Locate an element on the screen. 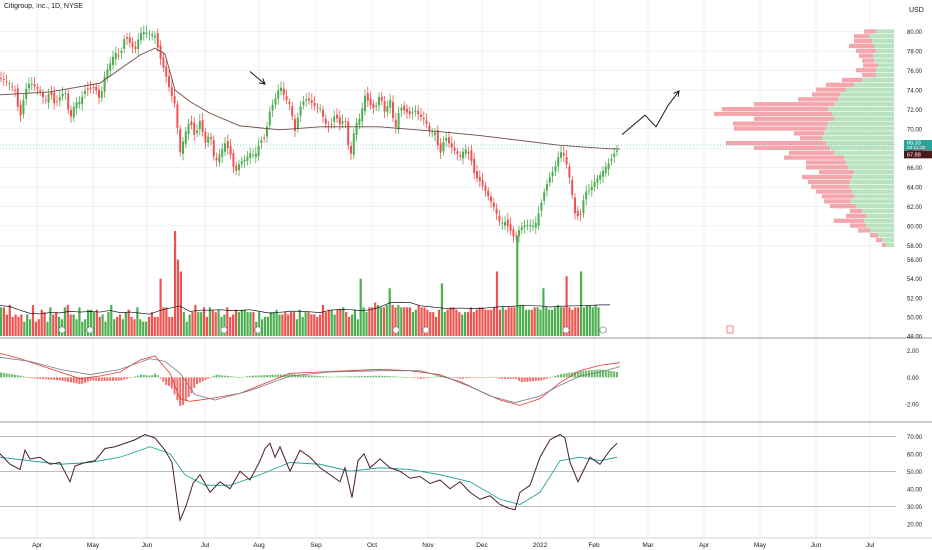  chart-title: Citigroup, Inc., 1D, NYSE is located at coordinates (43, 6).